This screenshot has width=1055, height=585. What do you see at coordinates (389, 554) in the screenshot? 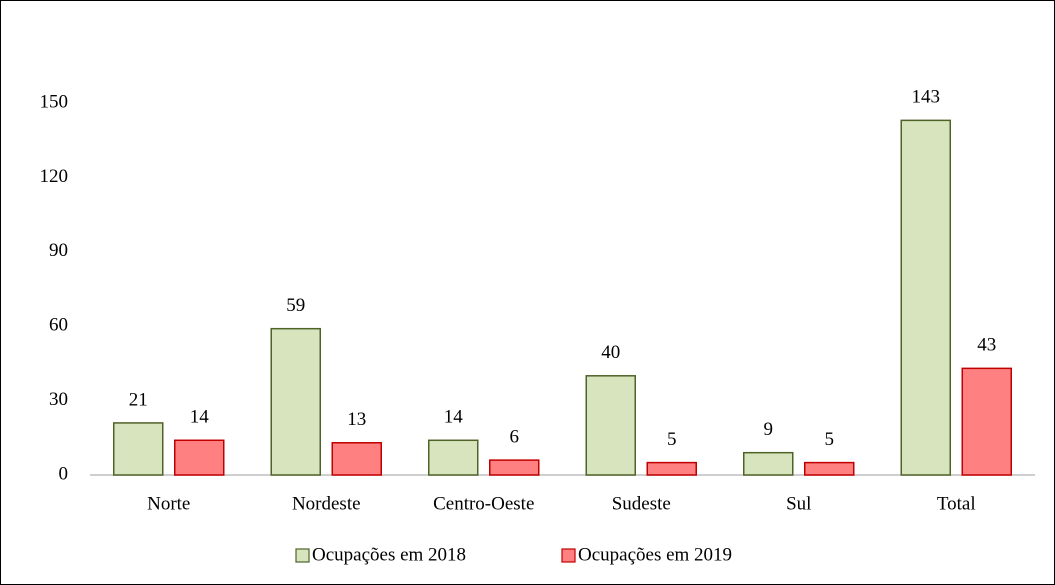
I see `legend-label: Ocupações em 2018` at bounding box center [389, 554].